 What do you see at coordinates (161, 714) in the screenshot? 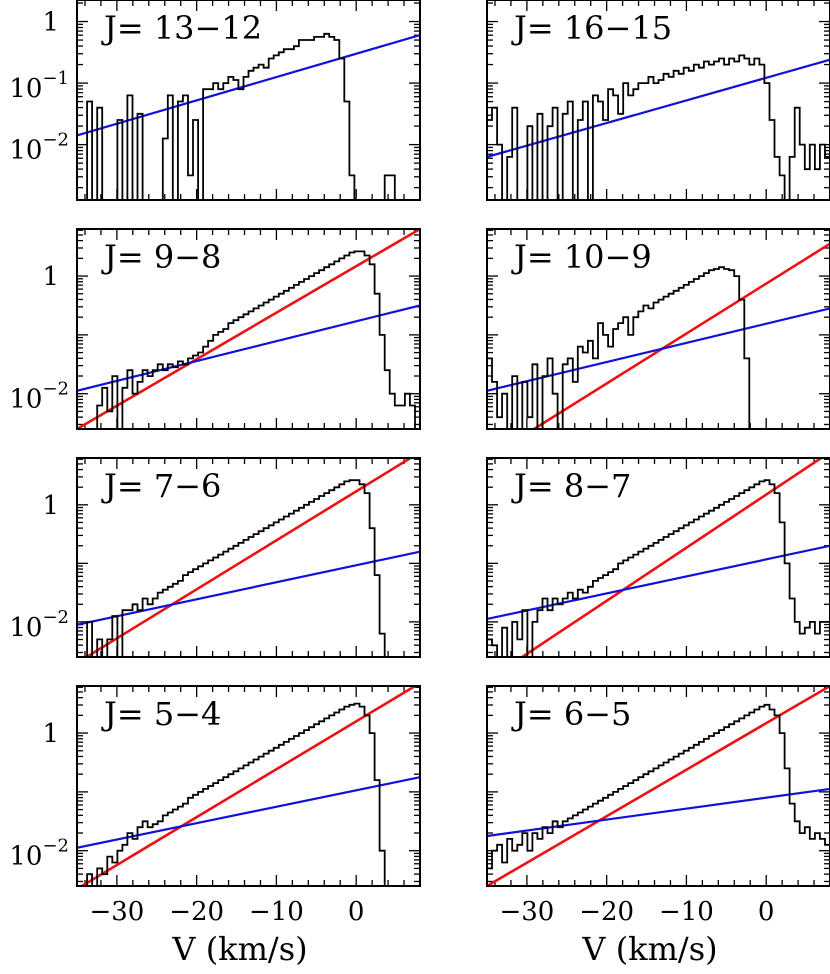
I see `panel-label: J= 5−4` at bounding box center [161, 714].